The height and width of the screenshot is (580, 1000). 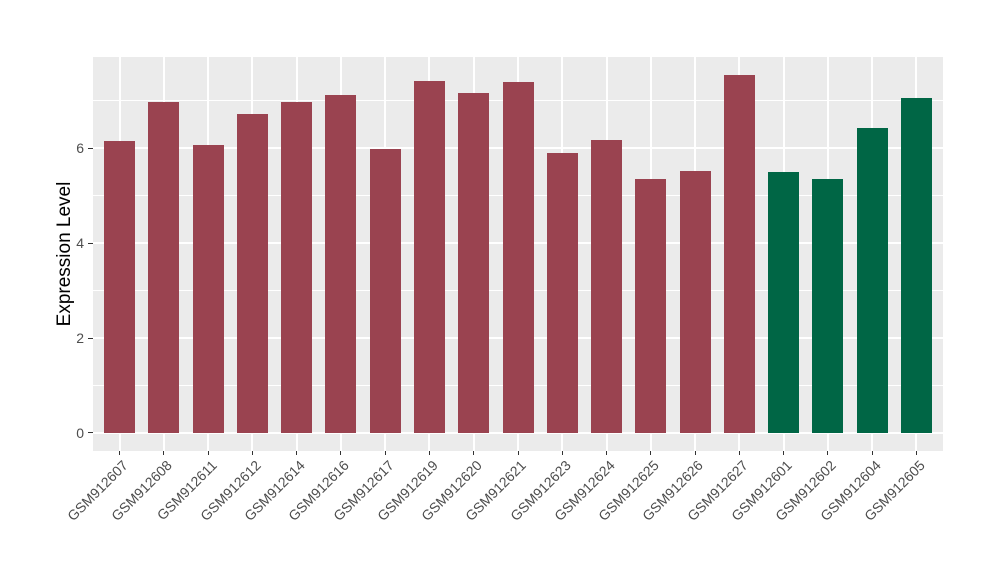 I want to click on bar-GSM912624, so click(x=607, y=286).